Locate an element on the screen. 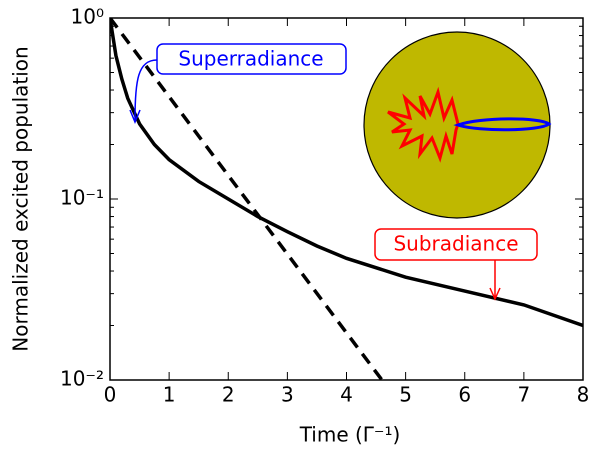 The height and width of the screenshot is (452, 590). x-tick-label: 7 is located at coordinates (524, 395).